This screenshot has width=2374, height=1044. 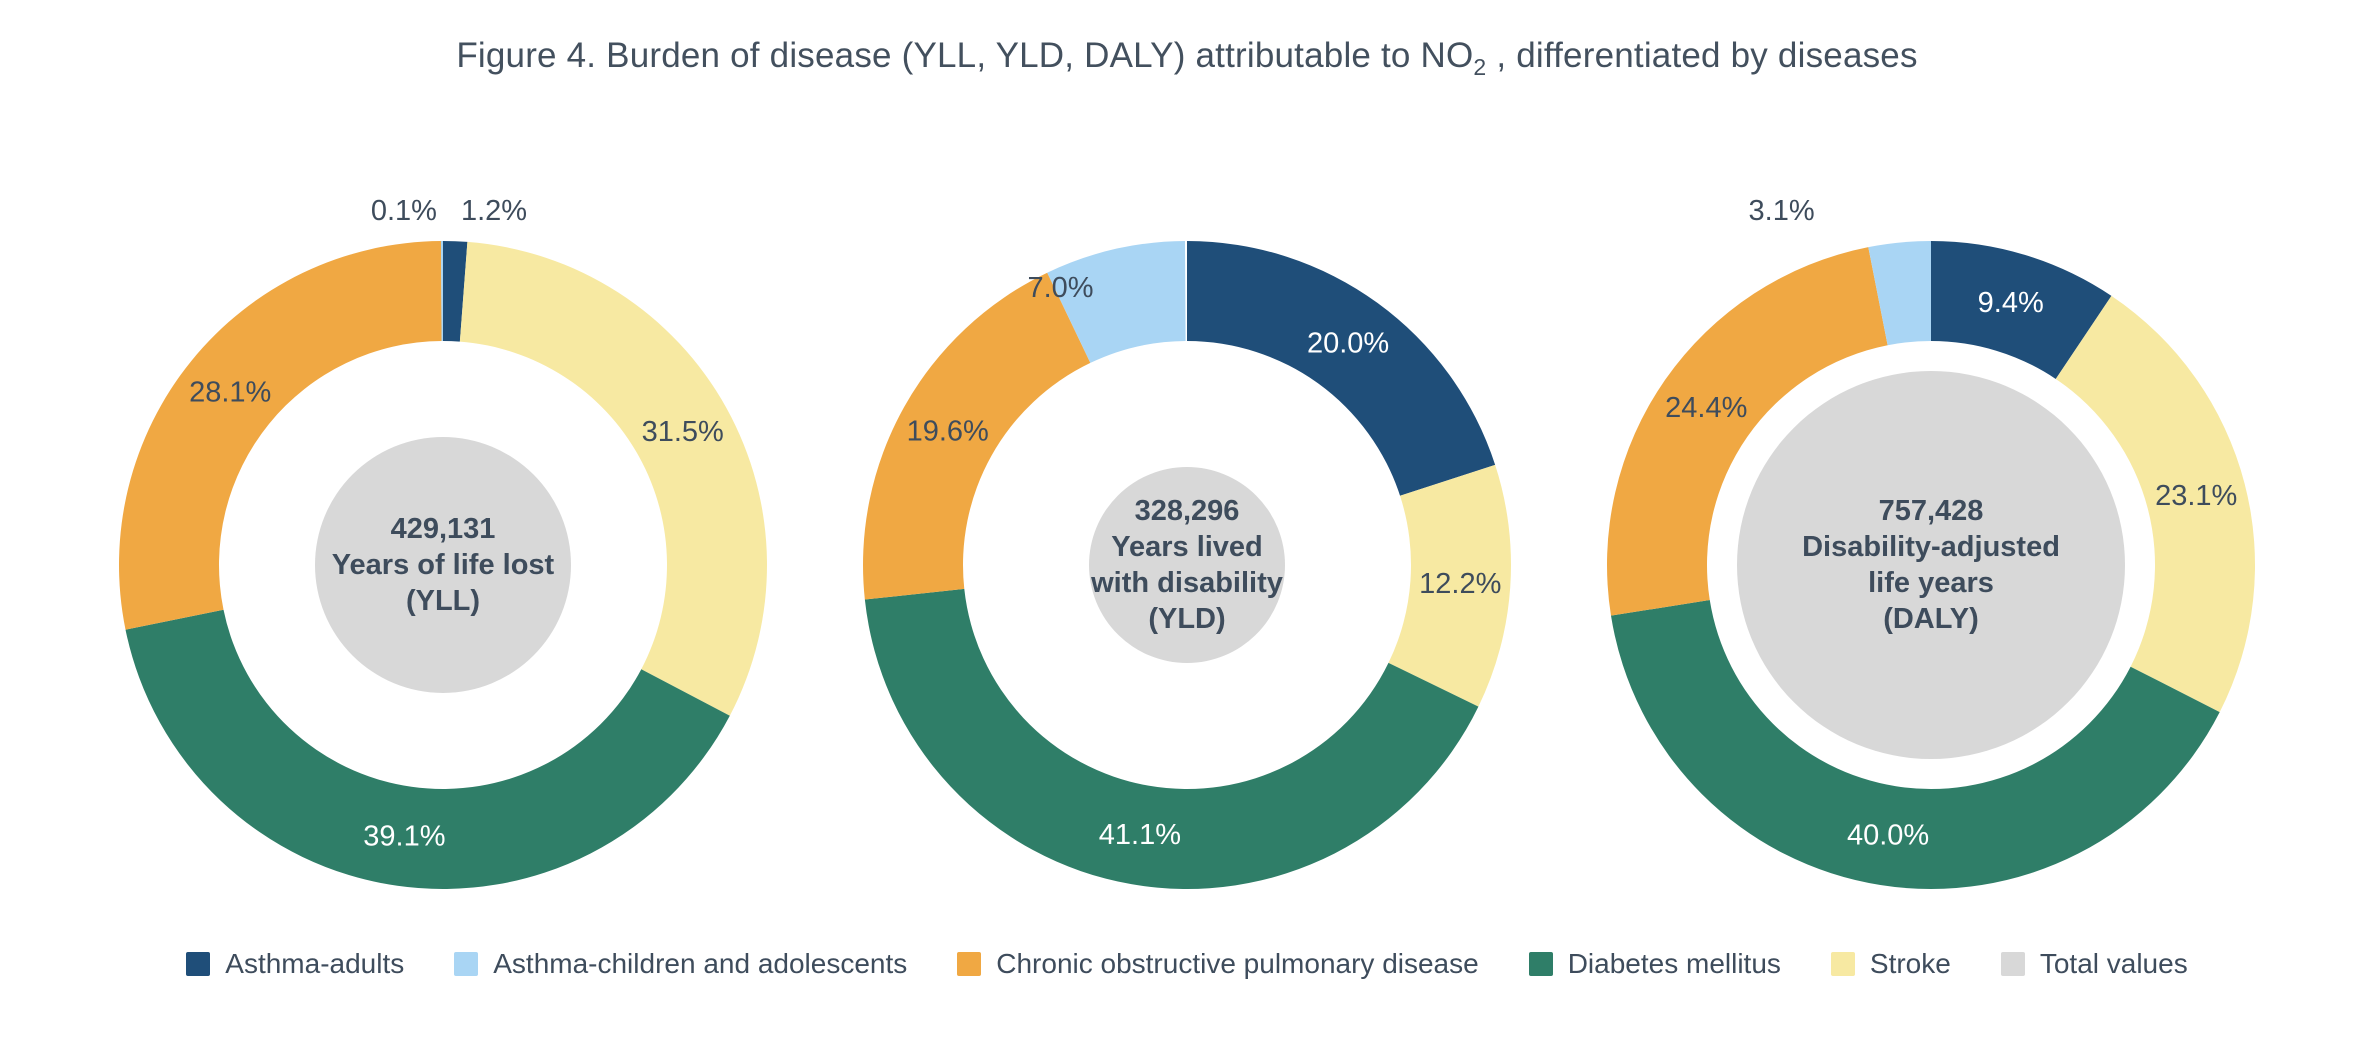 I want to click on donut-center-text-line: 429,131, so click(x=443, y=529).